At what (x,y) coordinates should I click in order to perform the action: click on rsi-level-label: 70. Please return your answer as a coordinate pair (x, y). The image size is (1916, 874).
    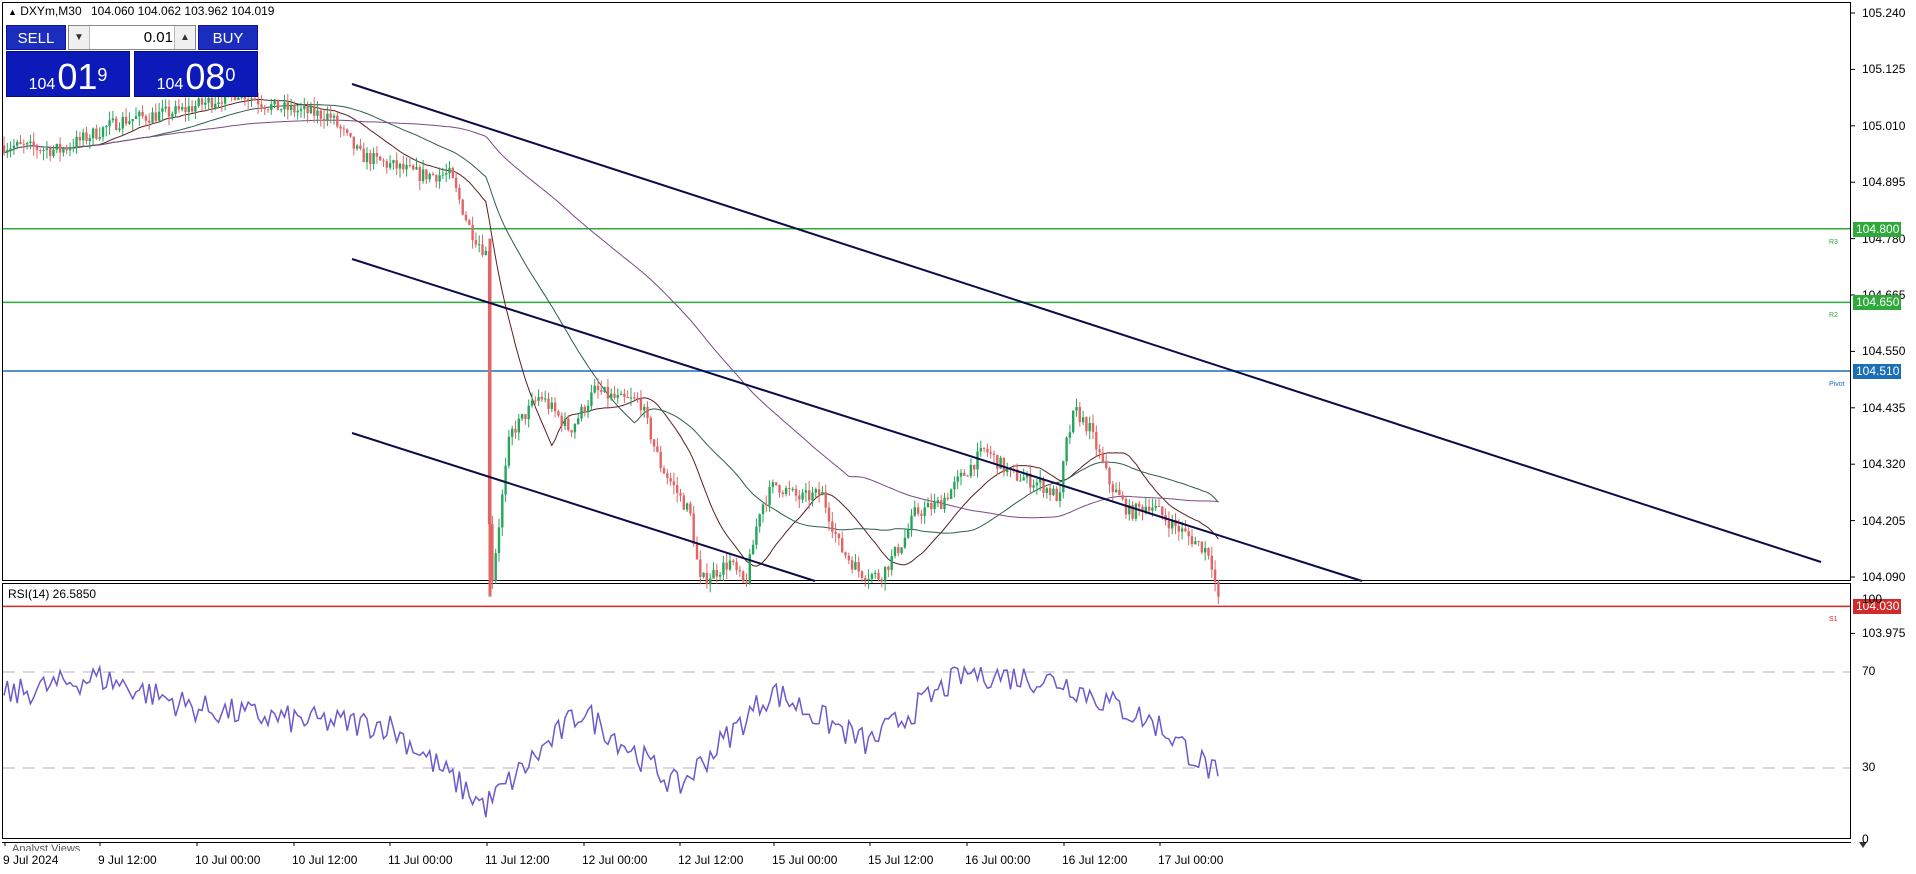
    Looking at the image, I should click on (1869, 671).